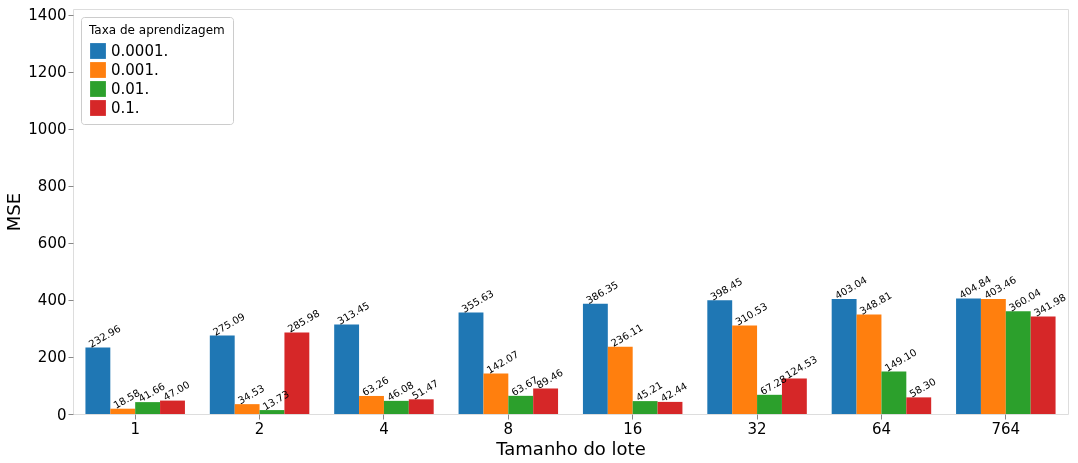 This screenshot has height=463, width=1078. I want to click on y-tick-label: 0, so click(61, 414).